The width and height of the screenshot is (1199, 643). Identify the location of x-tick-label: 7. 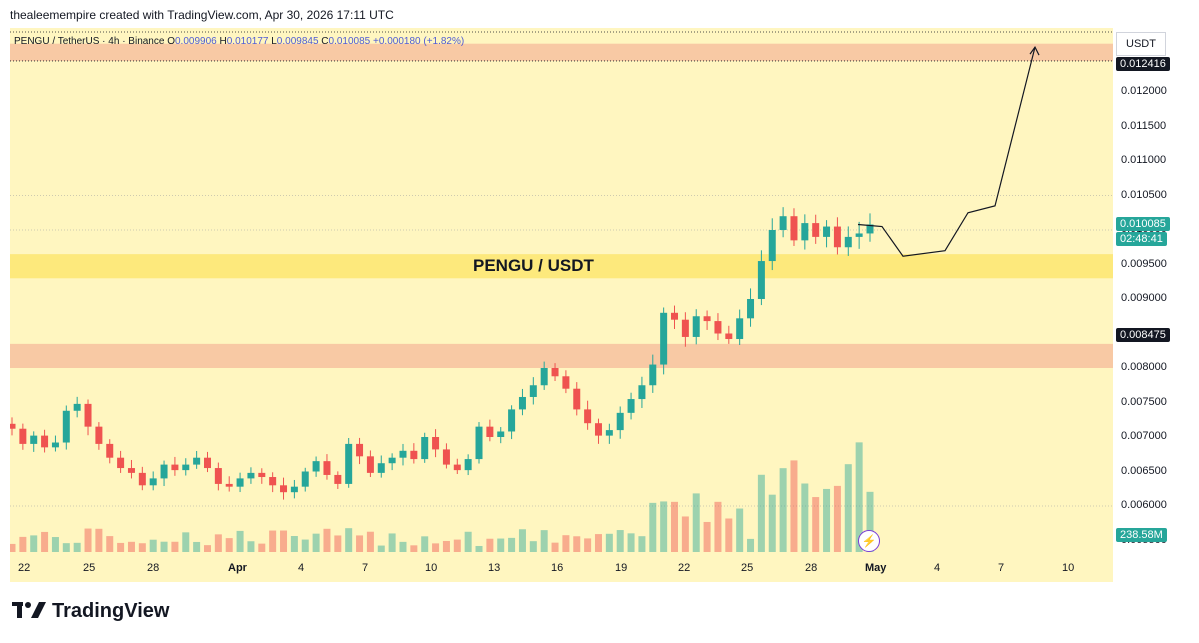
(1001, 568).